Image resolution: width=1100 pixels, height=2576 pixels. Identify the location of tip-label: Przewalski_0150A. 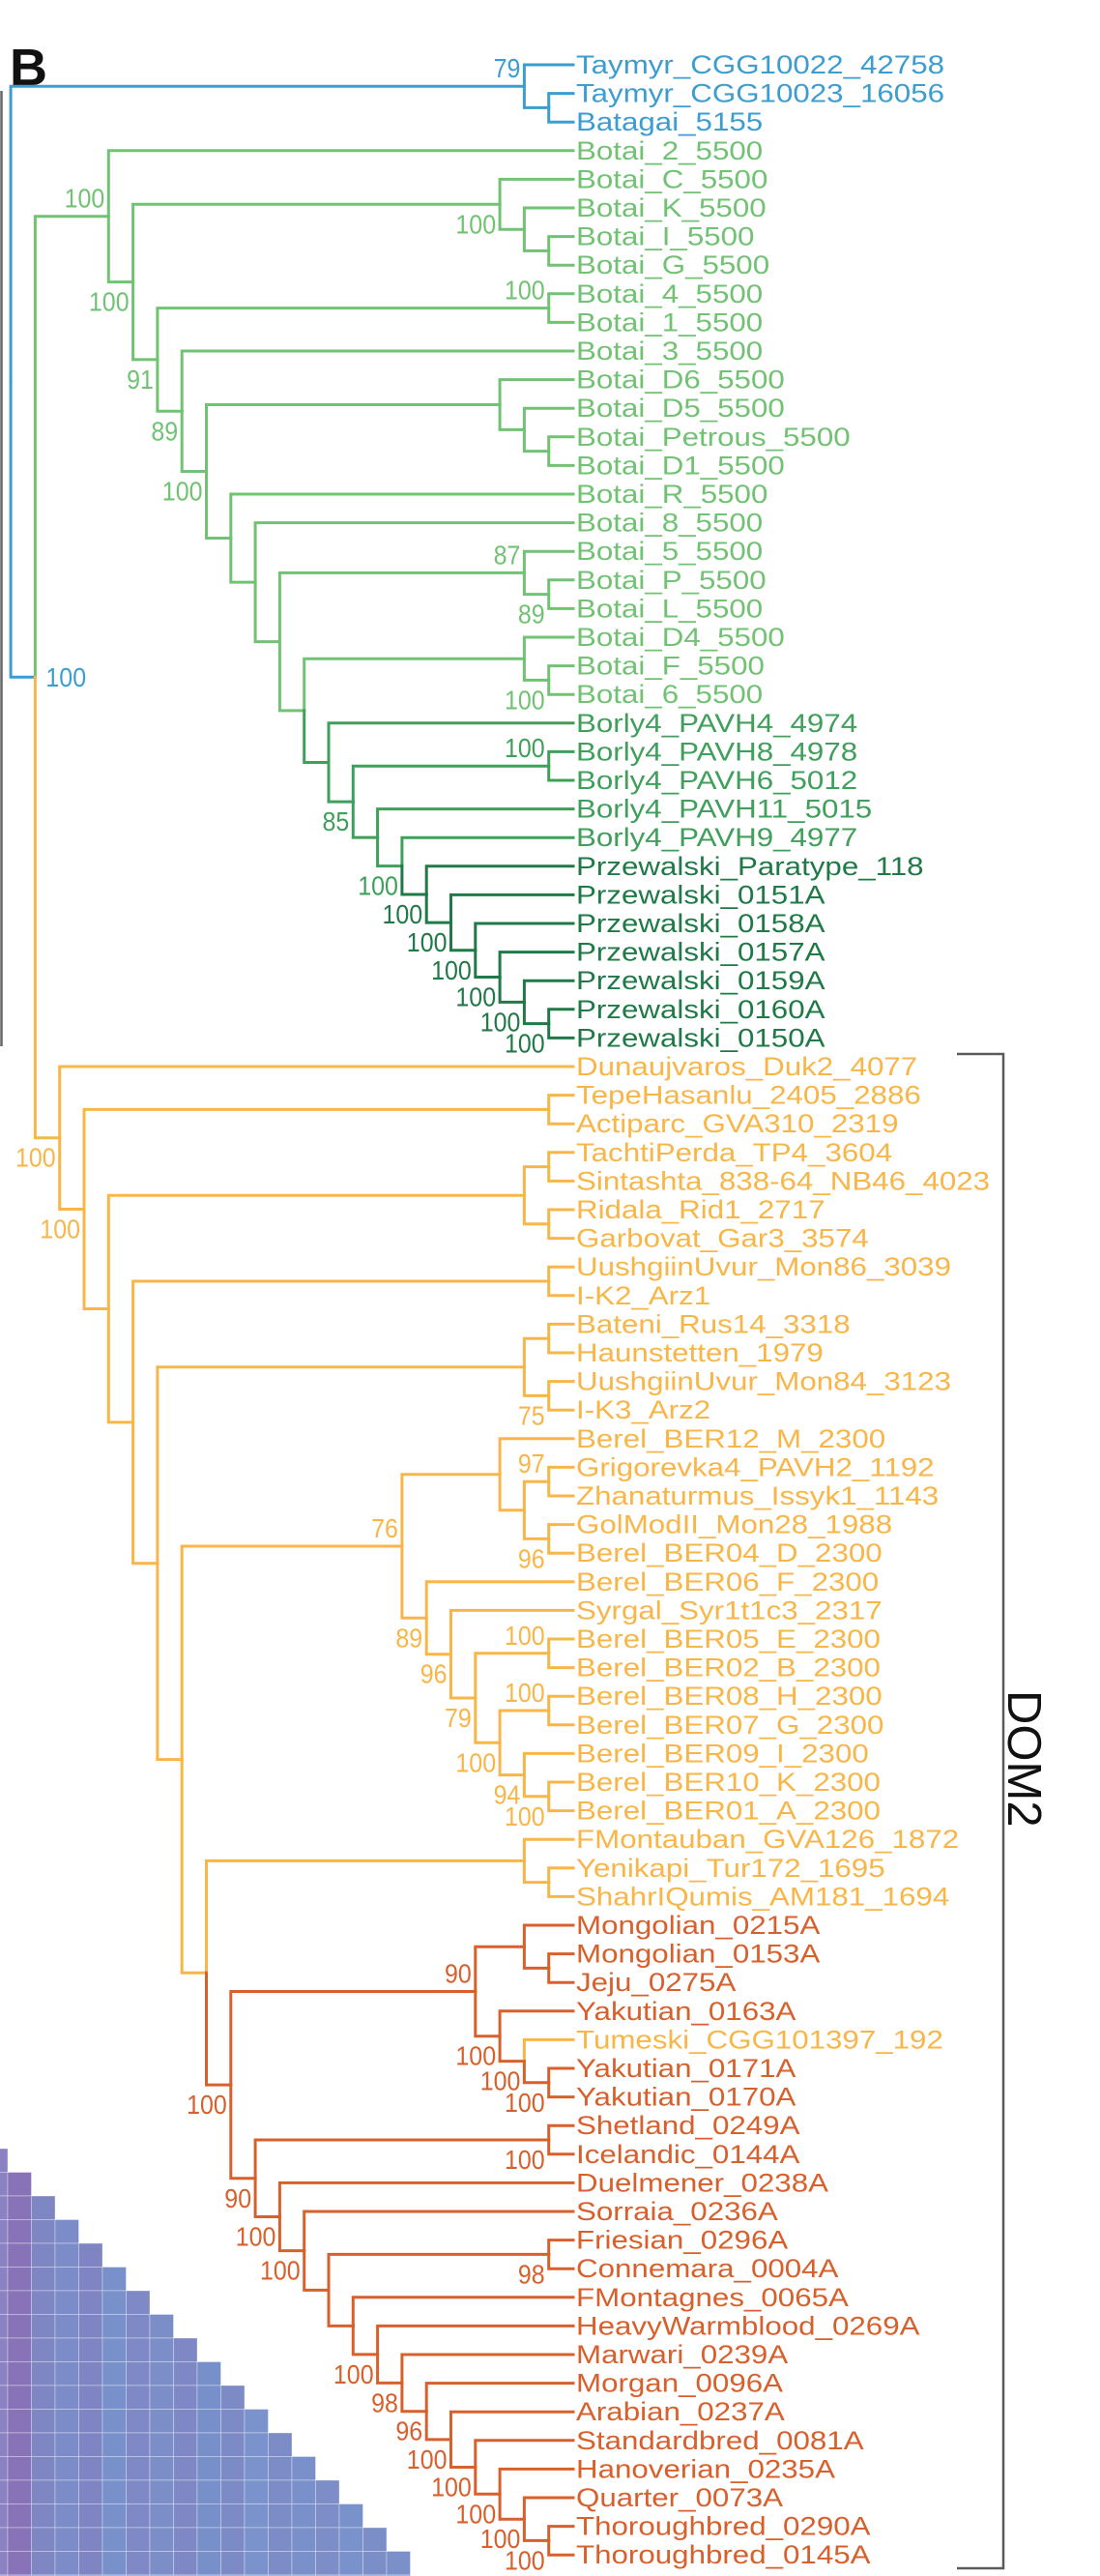
(700, 1038).